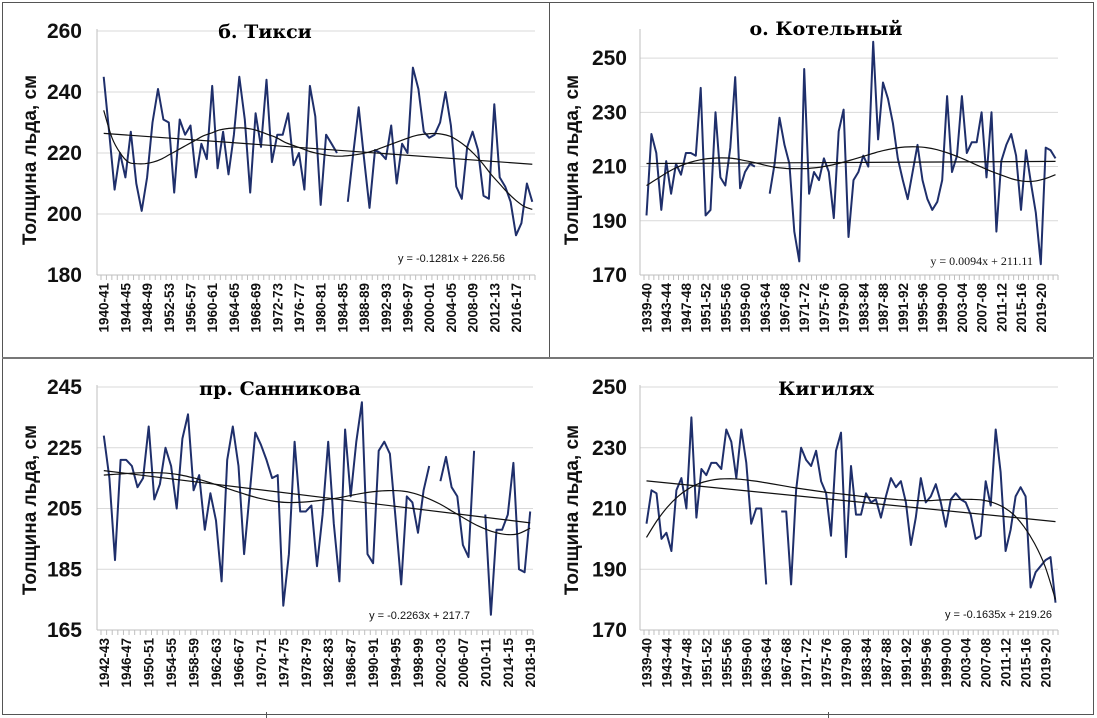  Describe the element at coordinates (962, 308) in the screenshot. I see `x-tick-label: 2003-04` at that location.